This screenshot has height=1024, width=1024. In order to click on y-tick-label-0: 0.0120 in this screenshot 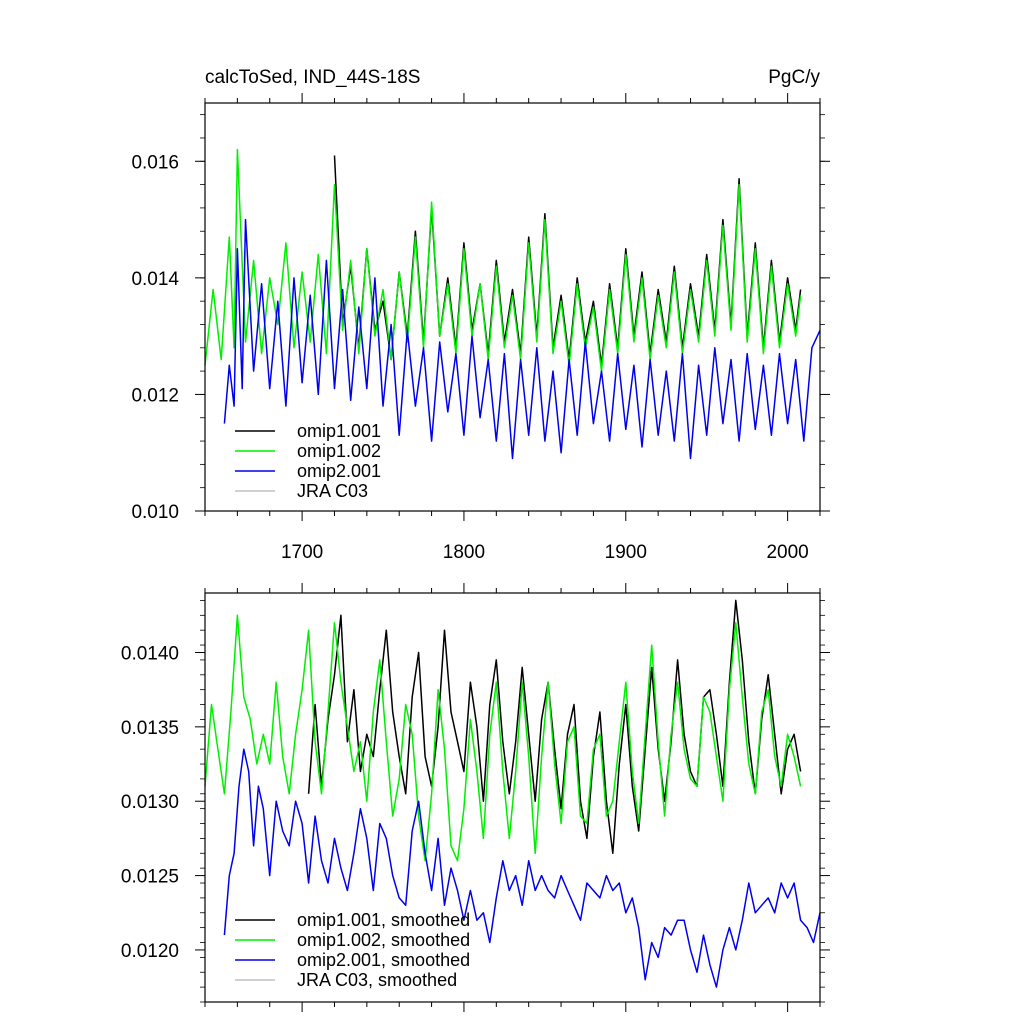, I will do `click(150, 951)`.